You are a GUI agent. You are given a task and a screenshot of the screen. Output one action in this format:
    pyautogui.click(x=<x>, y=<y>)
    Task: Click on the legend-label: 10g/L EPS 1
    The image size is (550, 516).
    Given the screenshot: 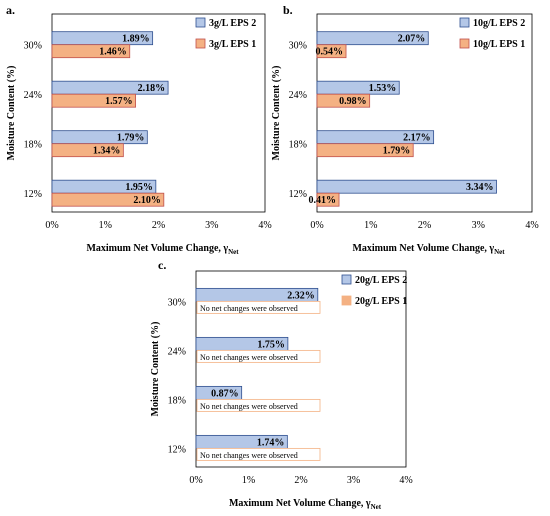 What is the action you would take?
    pyautogui.click(x=499, y=44)
    